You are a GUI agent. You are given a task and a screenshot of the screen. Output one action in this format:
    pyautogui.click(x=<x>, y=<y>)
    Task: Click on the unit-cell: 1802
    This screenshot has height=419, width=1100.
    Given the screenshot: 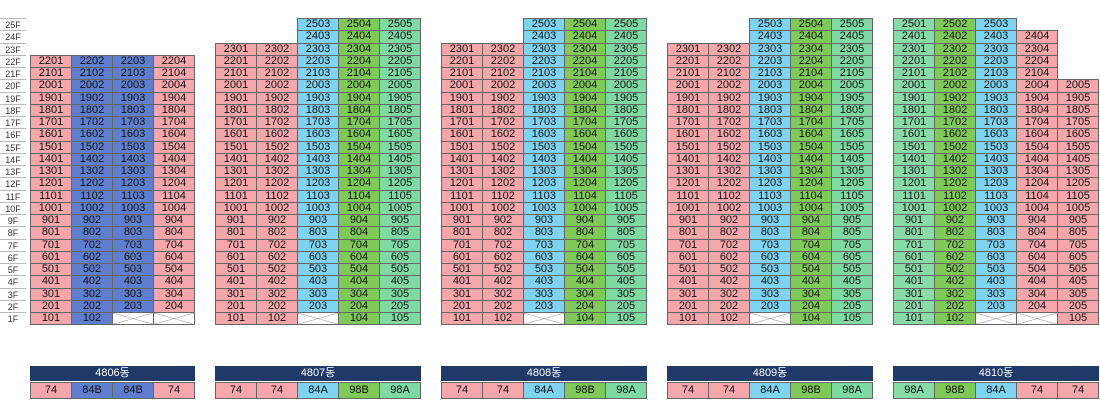 What is the action you would take?
    pyautogui.click(x=955, y=110)
    